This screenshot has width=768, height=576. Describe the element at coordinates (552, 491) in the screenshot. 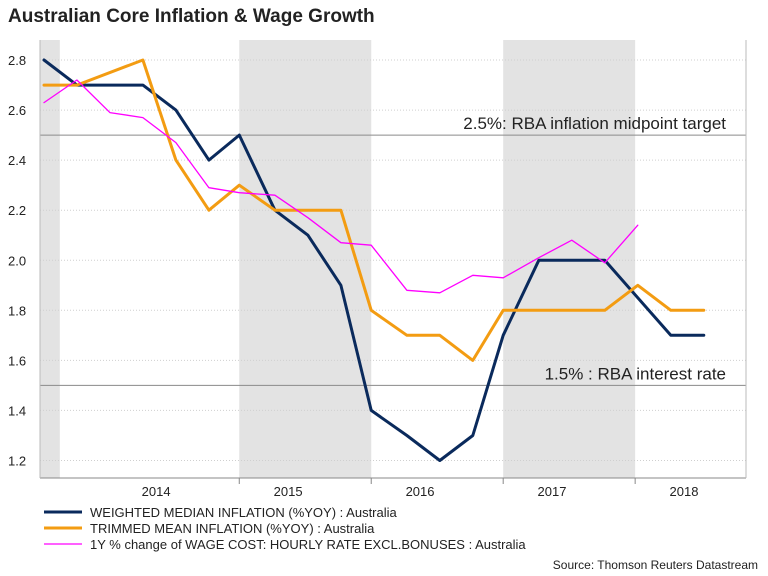

I see `x-tick-label: 2017` at that location.